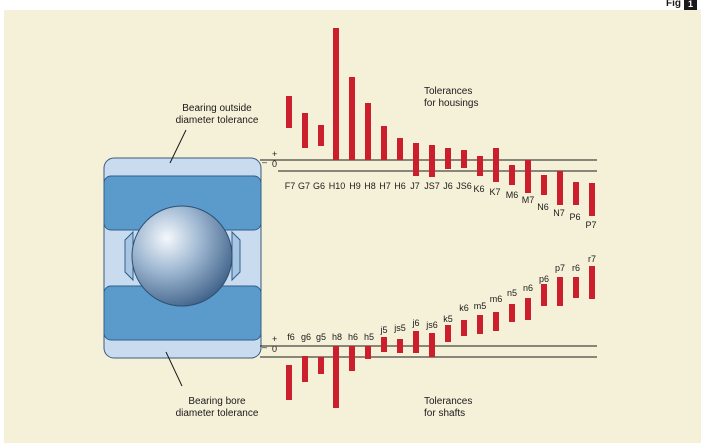  What do you see at coordinates (544, 185) in the screenshot?
I see `housing-bar-n6` at bounding box center [544, 185].